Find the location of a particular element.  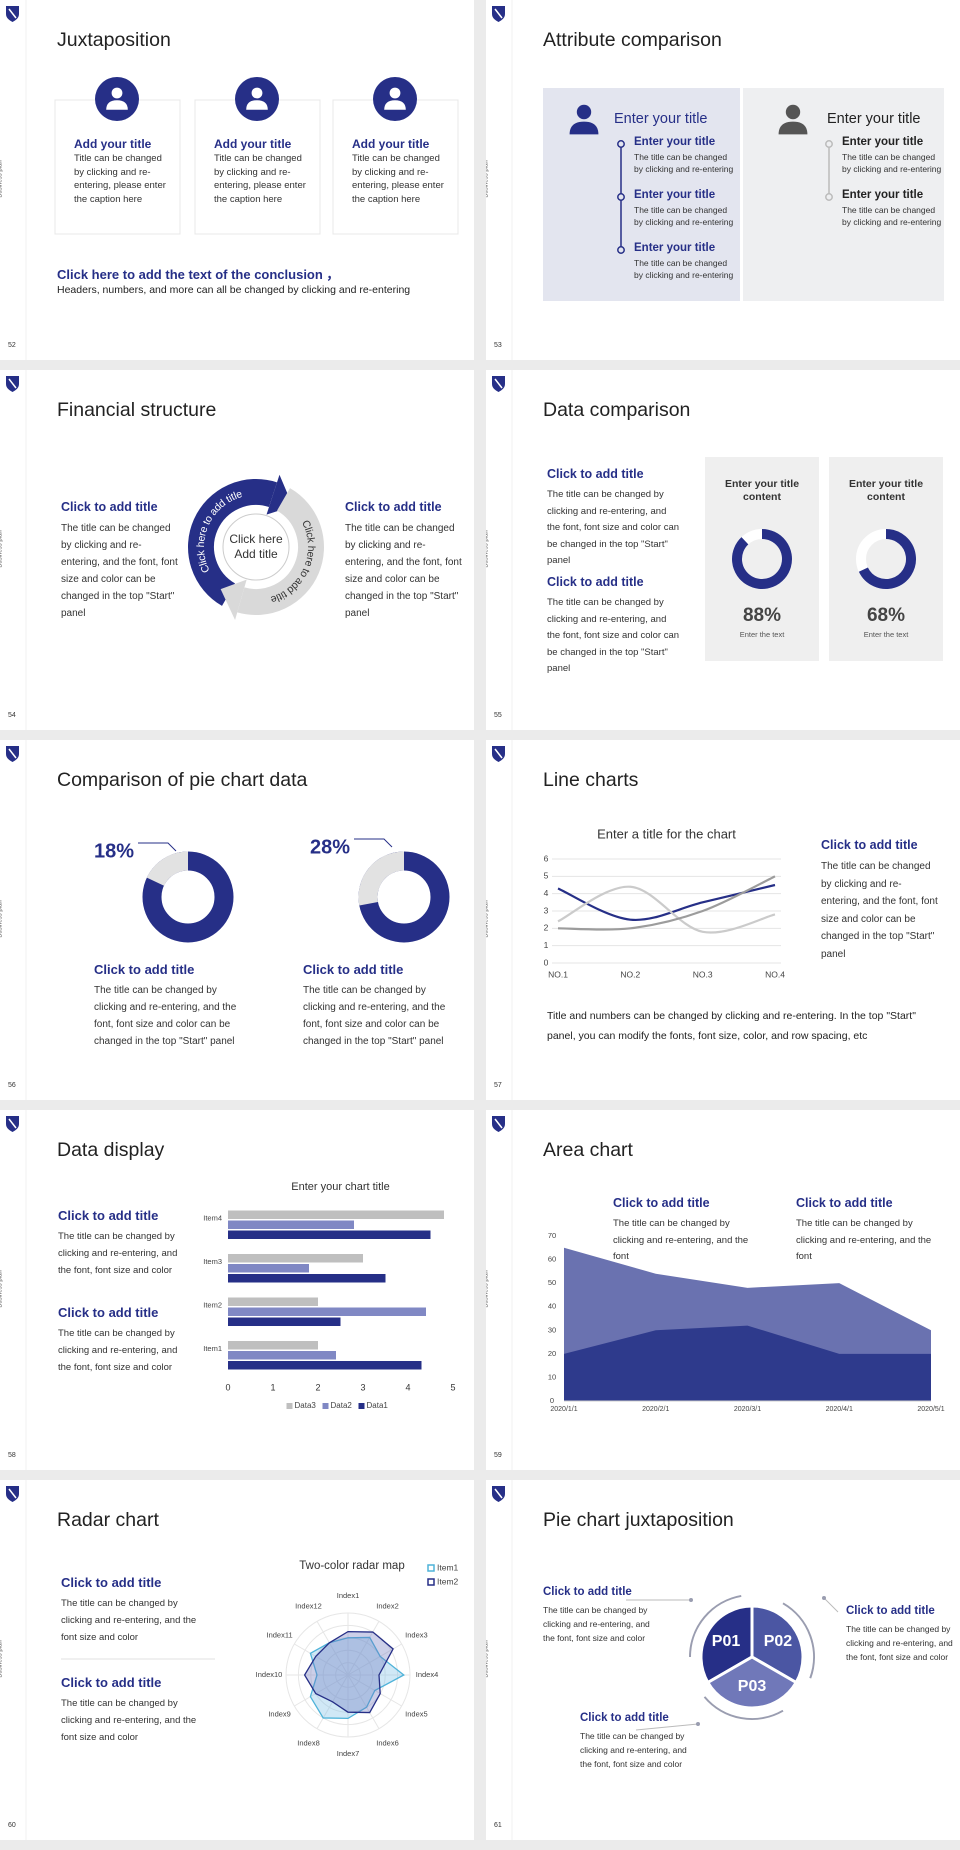

slide-title: Line charts is located at coordinates (591, 780).